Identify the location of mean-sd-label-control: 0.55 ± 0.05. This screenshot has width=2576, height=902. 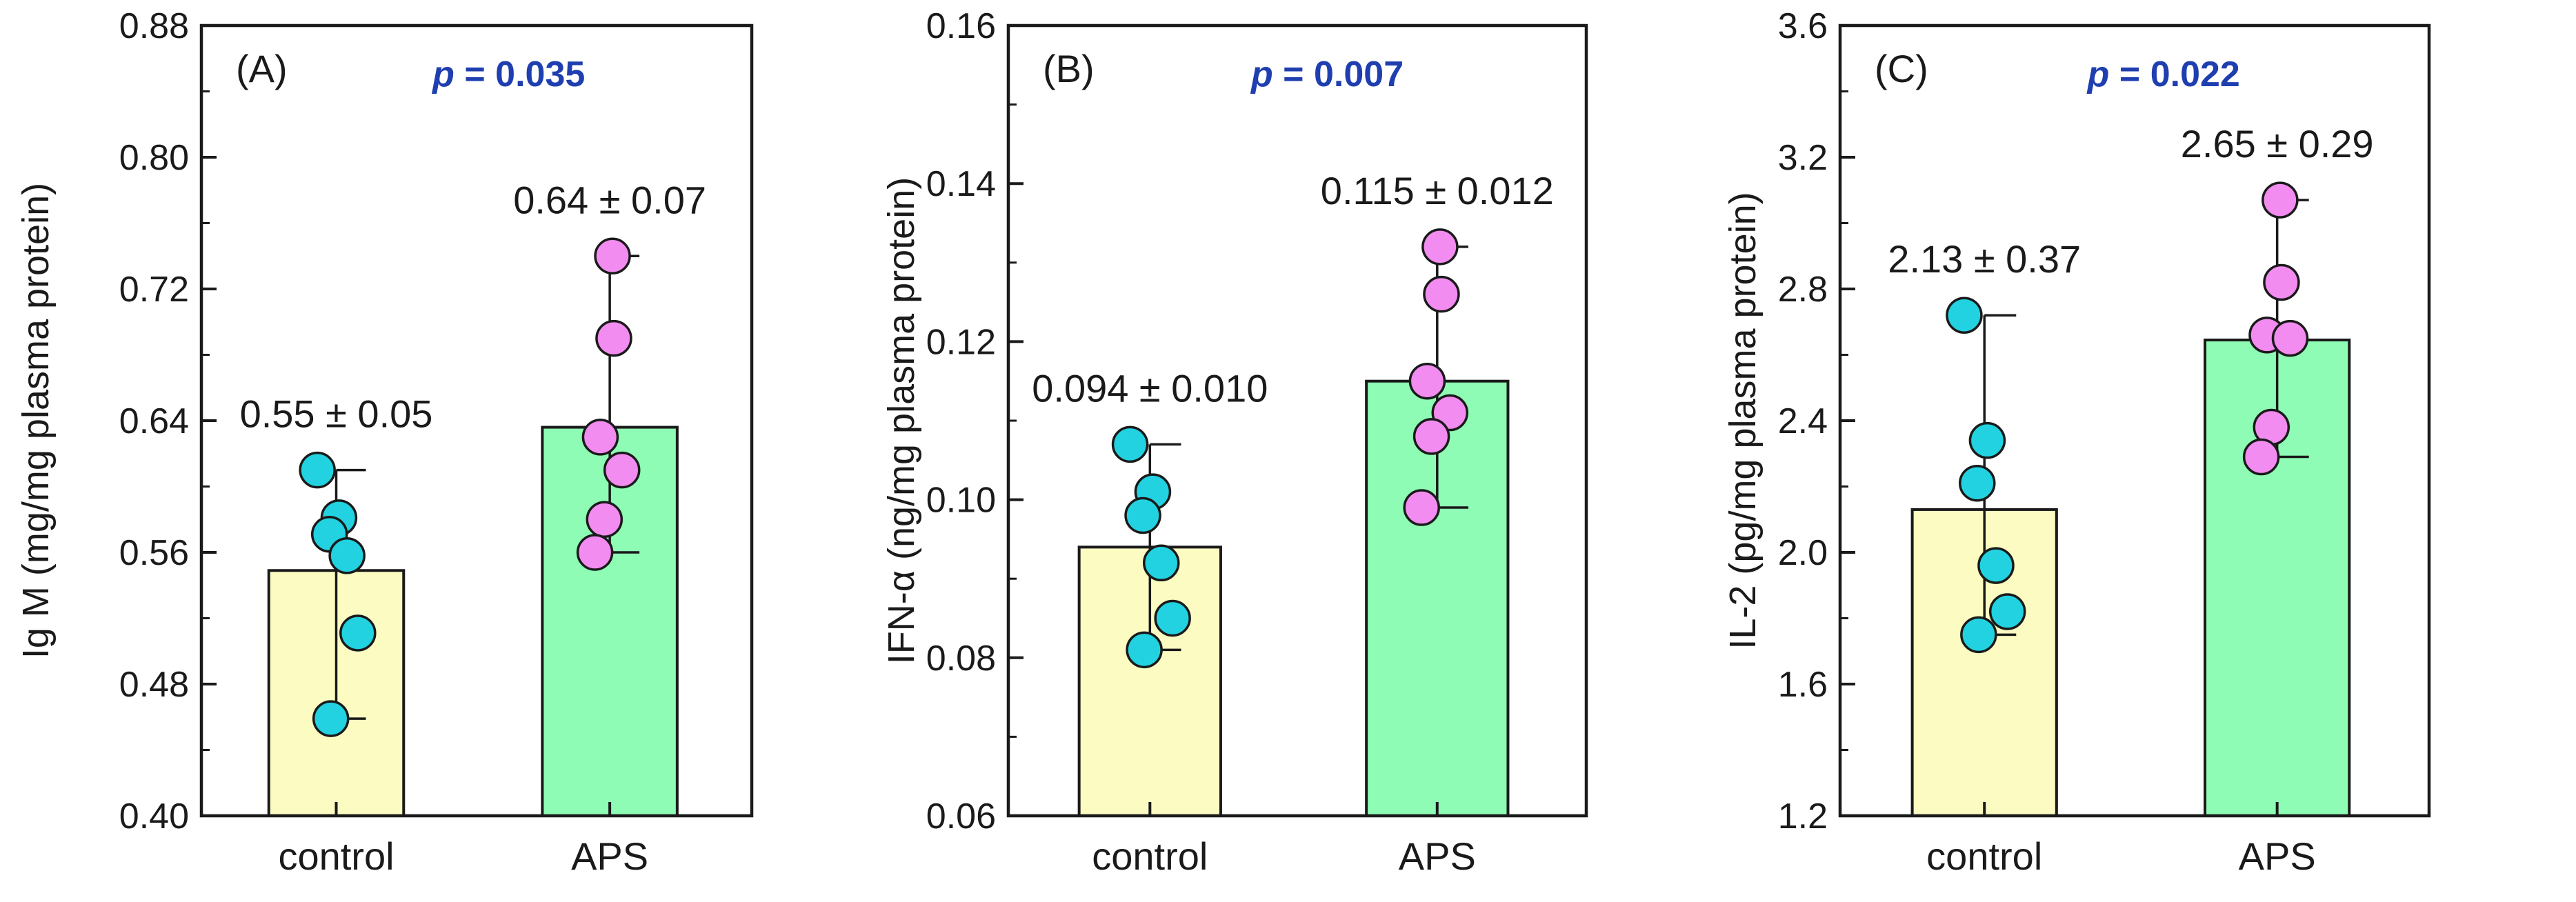
(336, 414).